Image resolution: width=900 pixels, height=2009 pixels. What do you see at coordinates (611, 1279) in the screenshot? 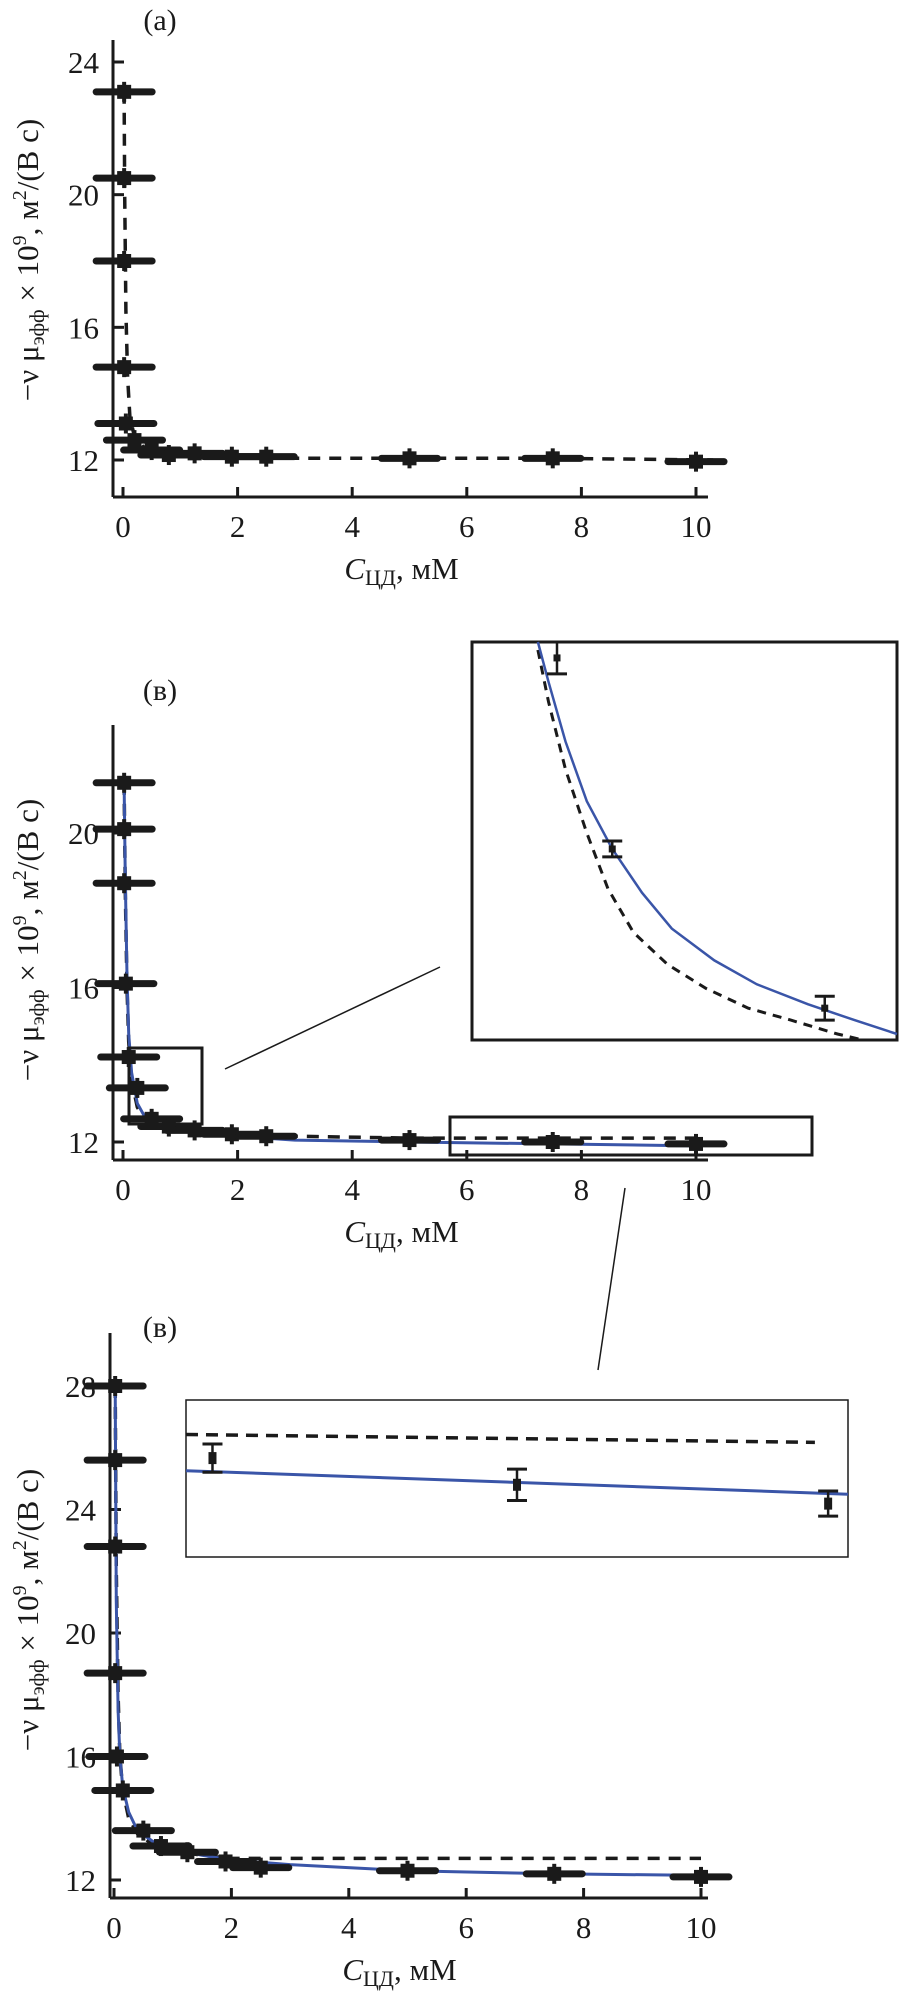
I see `zoom-connector-high` at bounding box center [611, 1279].